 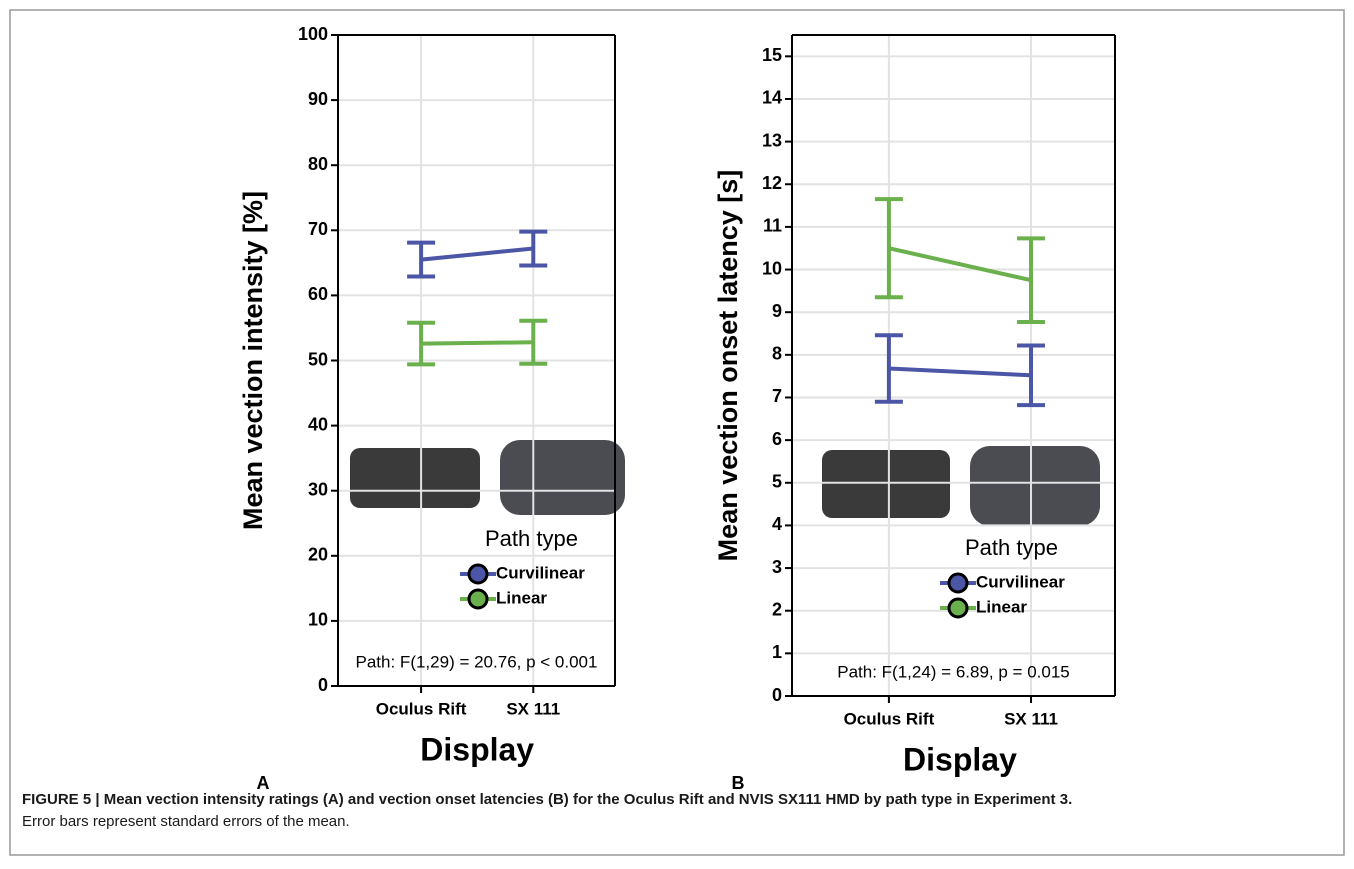 What do you see at coordinates (777, 524) in the screenshot?
I see `y-tick-label: 4` at bounding box center [777, 524].